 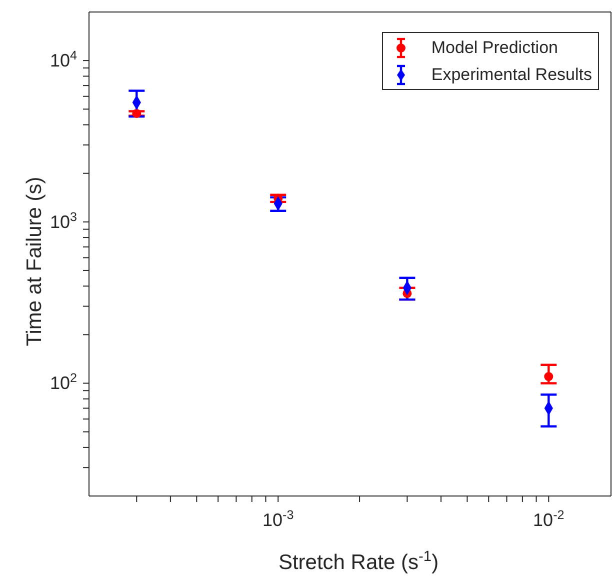 I want to click on x-tick-label: 10$^{-2}$, so click(x=548, y=519).